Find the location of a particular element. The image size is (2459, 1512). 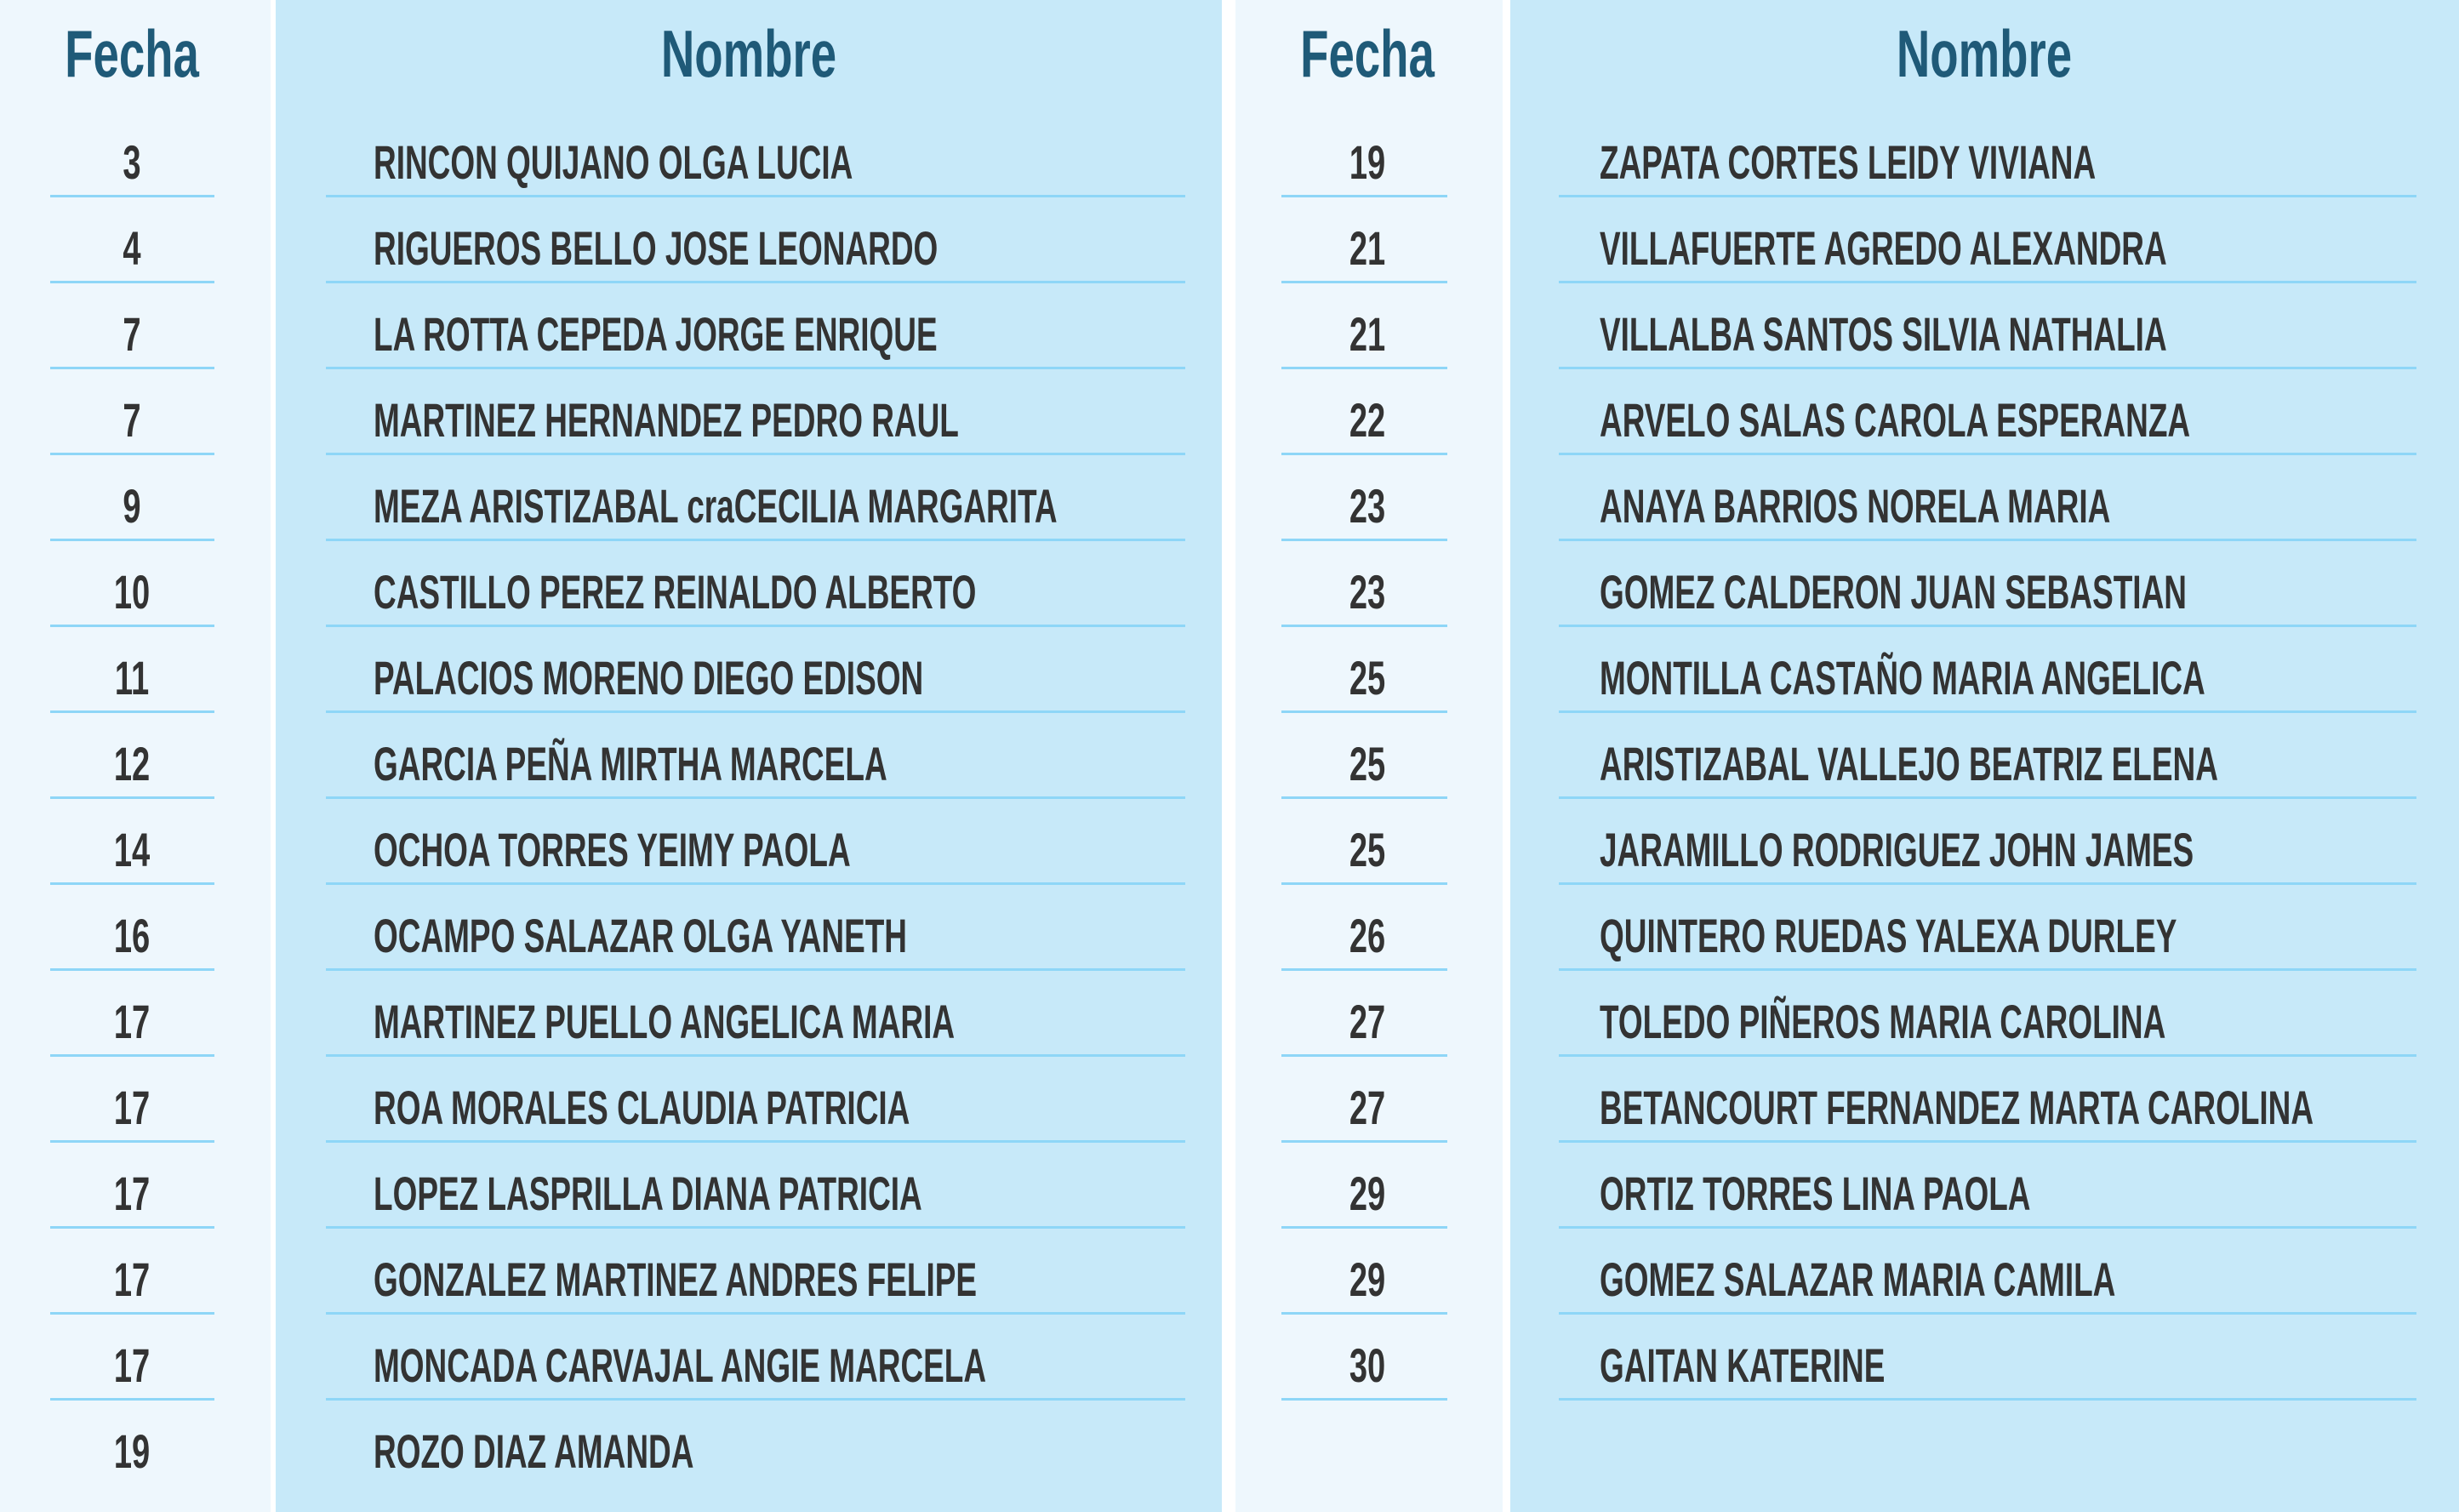

table-row: 17 MARTINEZ PUELLO ANGELICA MARIA is located at coordinates (1229, 1014).